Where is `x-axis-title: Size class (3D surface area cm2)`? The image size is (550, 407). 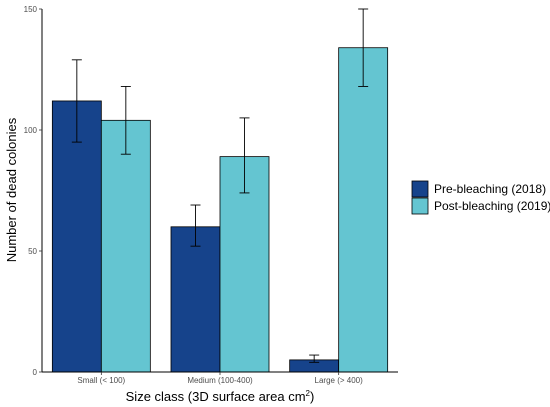 x-axis-title: Size class (3D surface area cm2) is located at coordinates (220, 396).